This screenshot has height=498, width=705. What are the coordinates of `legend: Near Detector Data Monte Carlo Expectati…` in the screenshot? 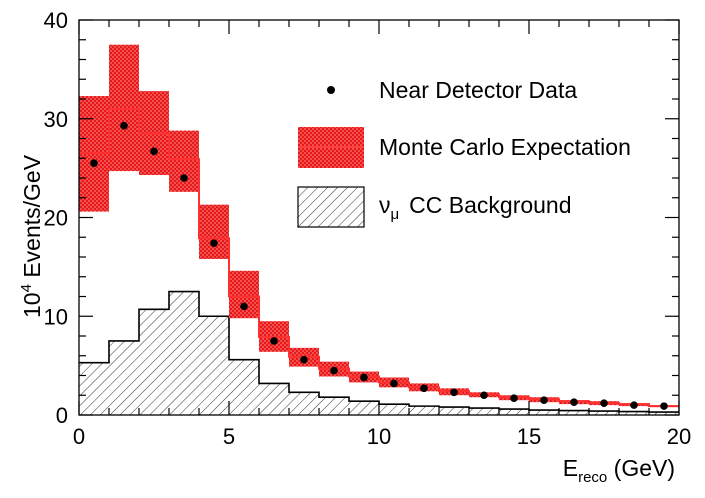 It's located at (464, 152).